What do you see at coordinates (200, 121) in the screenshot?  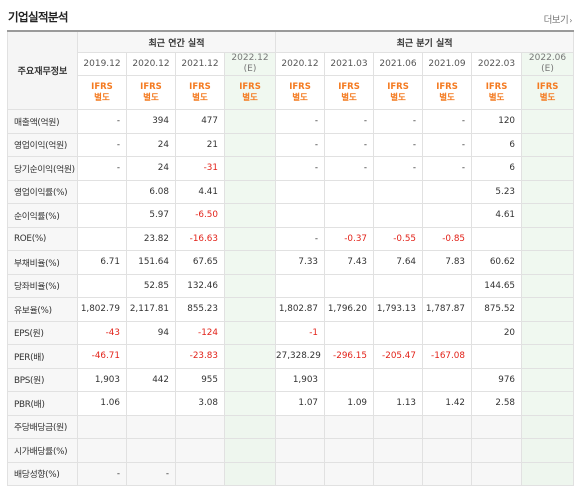 I see `table-cell: 477` at bounding box center [200, 121].